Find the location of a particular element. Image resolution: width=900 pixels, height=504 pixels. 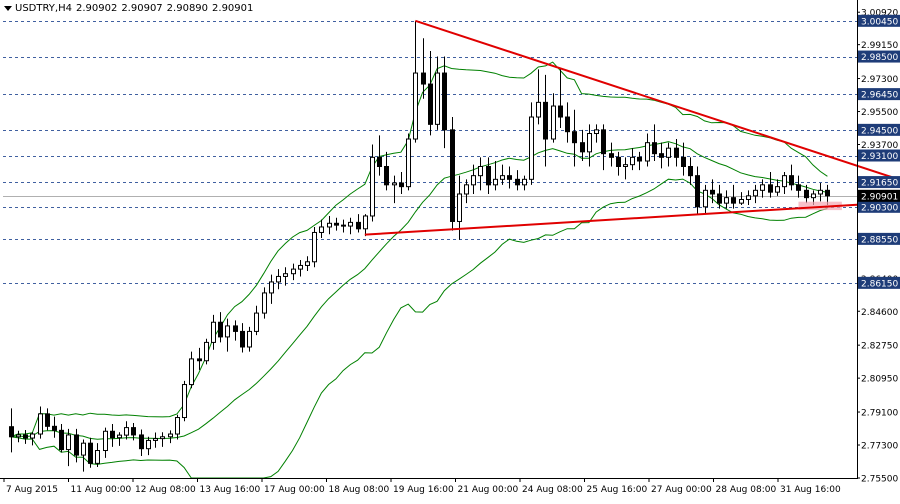

price-tick-label: 2.75500 is located at coordinates (879, 480).